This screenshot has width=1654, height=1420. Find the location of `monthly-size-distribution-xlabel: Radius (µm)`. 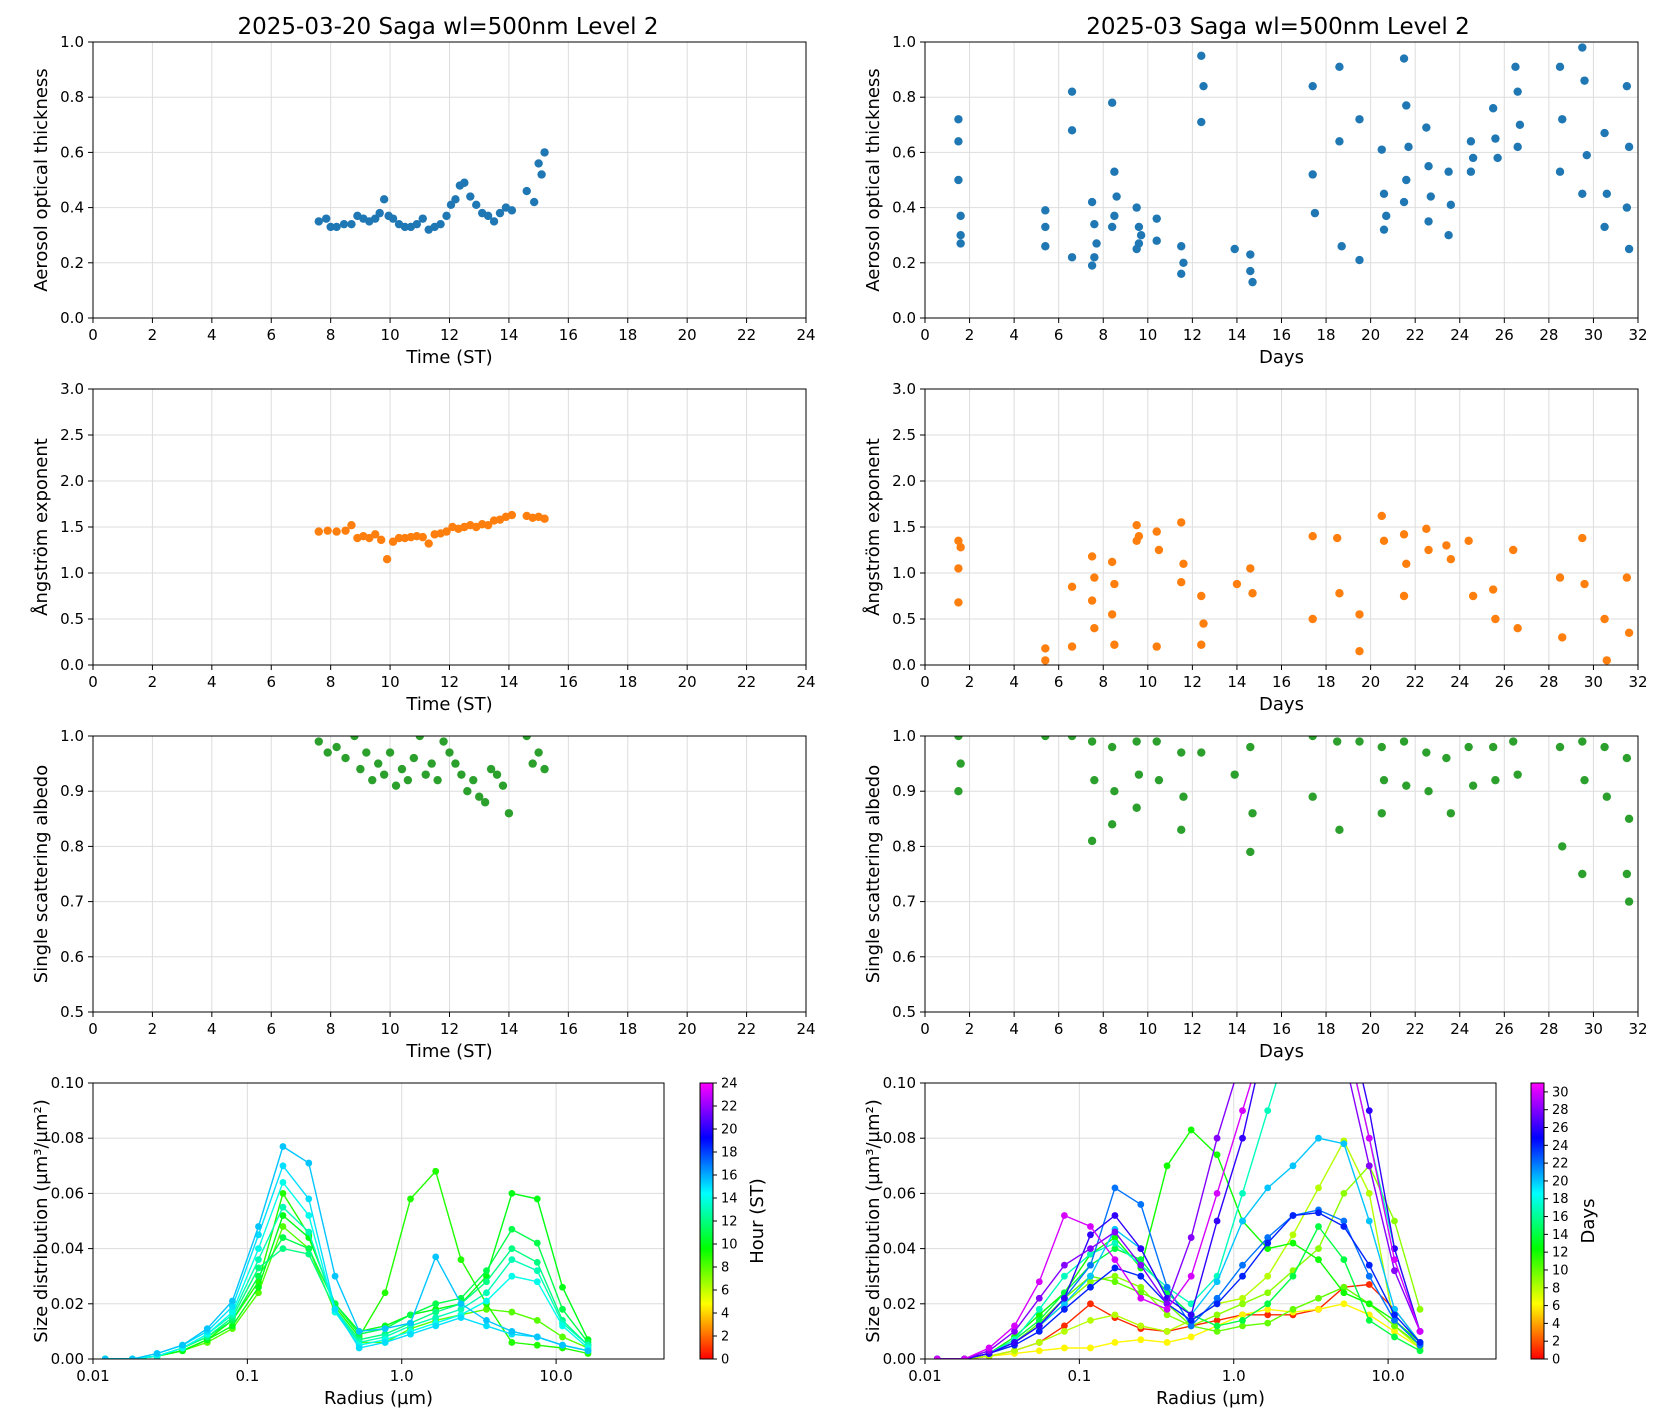

monthly-size-distribution-xlabel: Radius (µm) is located at coordinates (1210, 1398).